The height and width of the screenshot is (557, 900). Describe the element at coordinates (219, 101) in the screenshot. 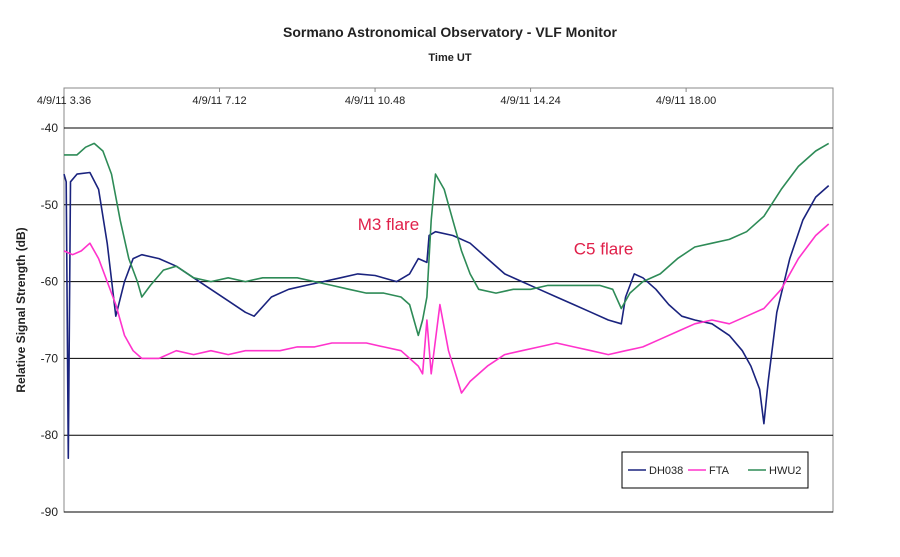

I see `x-tick-label: 4/9/11 7.12` at that location.